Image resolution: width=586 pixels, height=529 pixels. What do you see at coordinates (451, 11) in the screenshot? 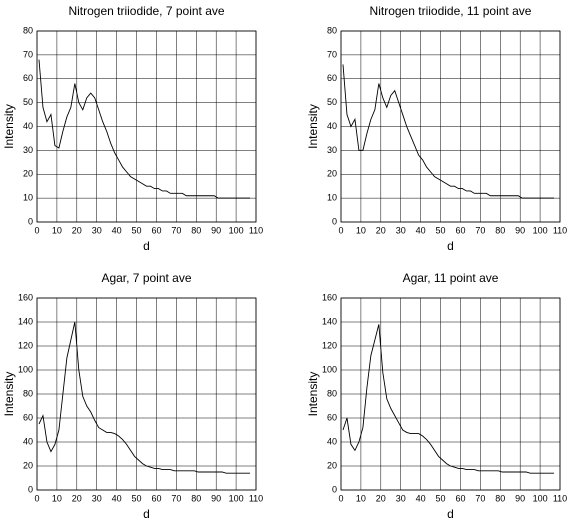
I see `chart-title: Nitrogen triiodide, 11 point ave` at bounding box center [451, 11].